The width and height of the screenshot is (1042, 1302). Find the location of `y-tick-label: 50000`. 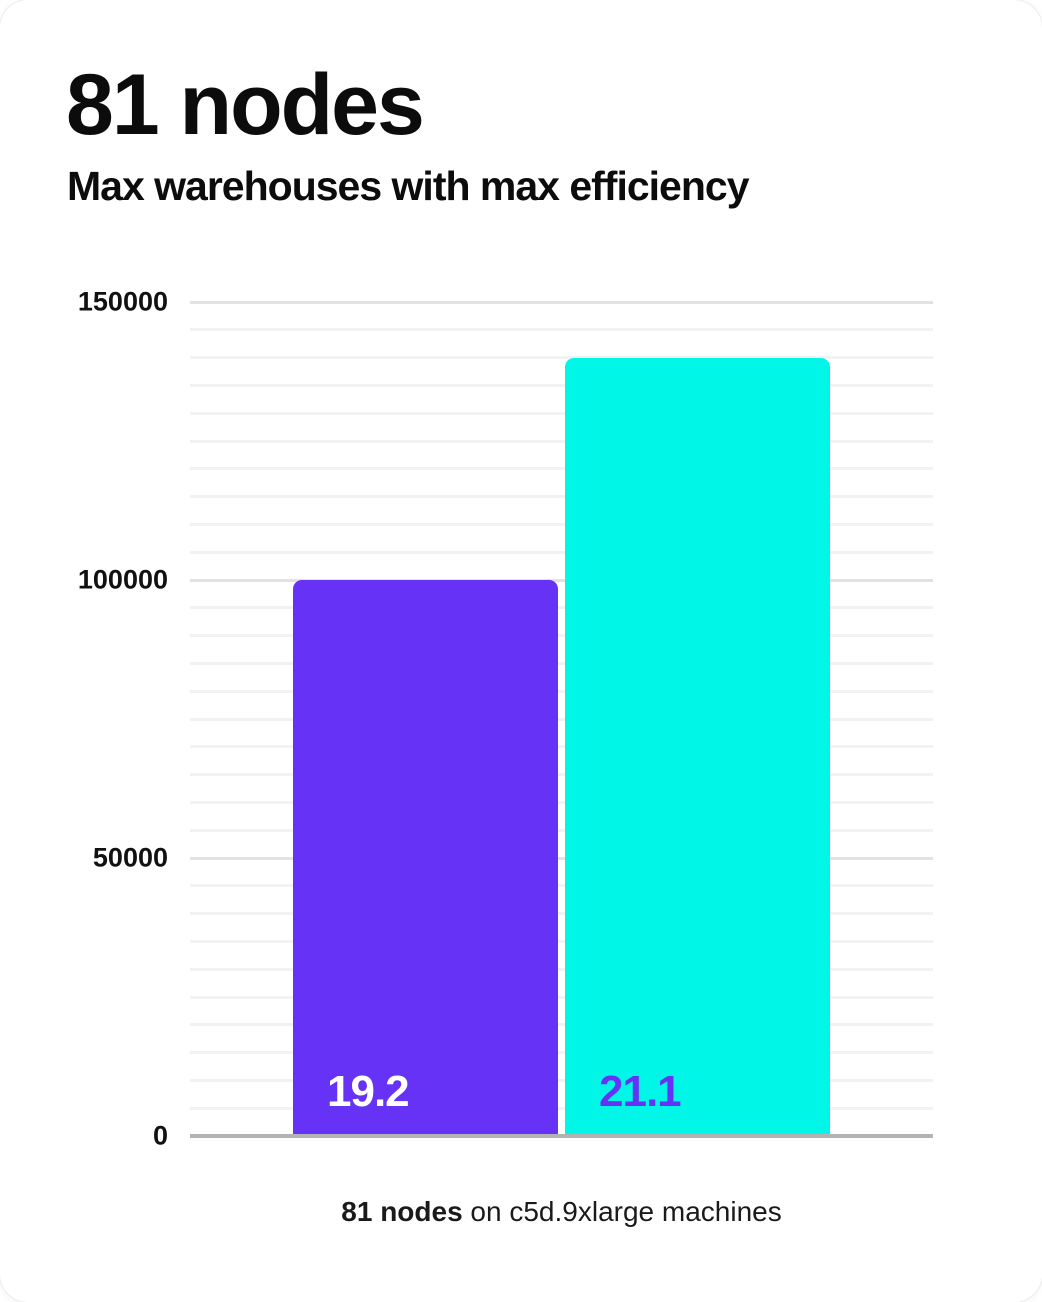

y-tick-label: 50000 is located at coordinates (130, 857).